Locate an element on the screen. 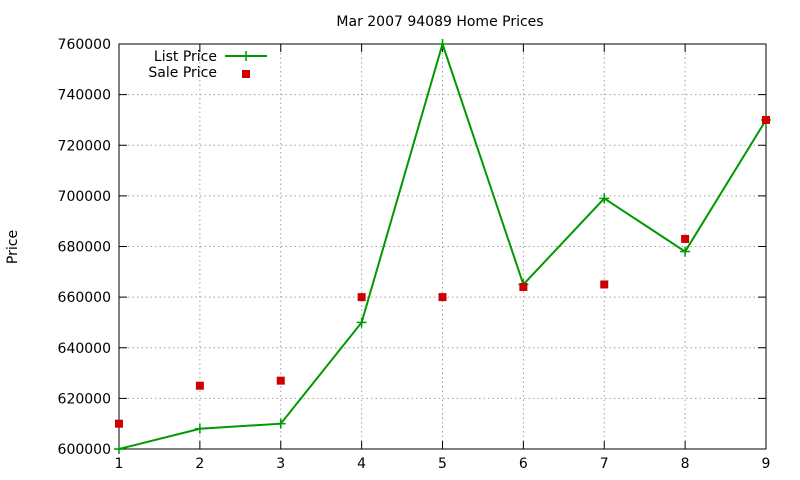  x-tick-label: 3 is located at coordinates (280, 464).